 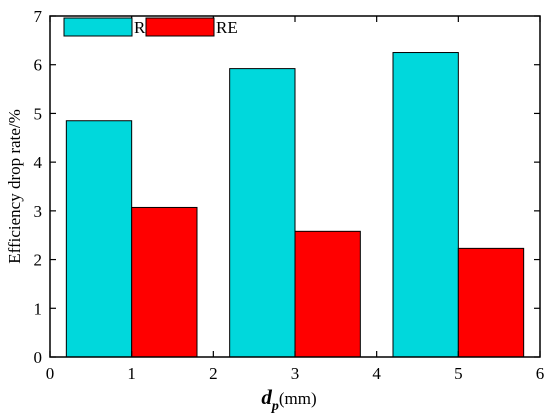 What do you see at coordinates (38, 260) in the screenshot?
I see `y-tick-label-2: 2` at bounding box center [38, 260].